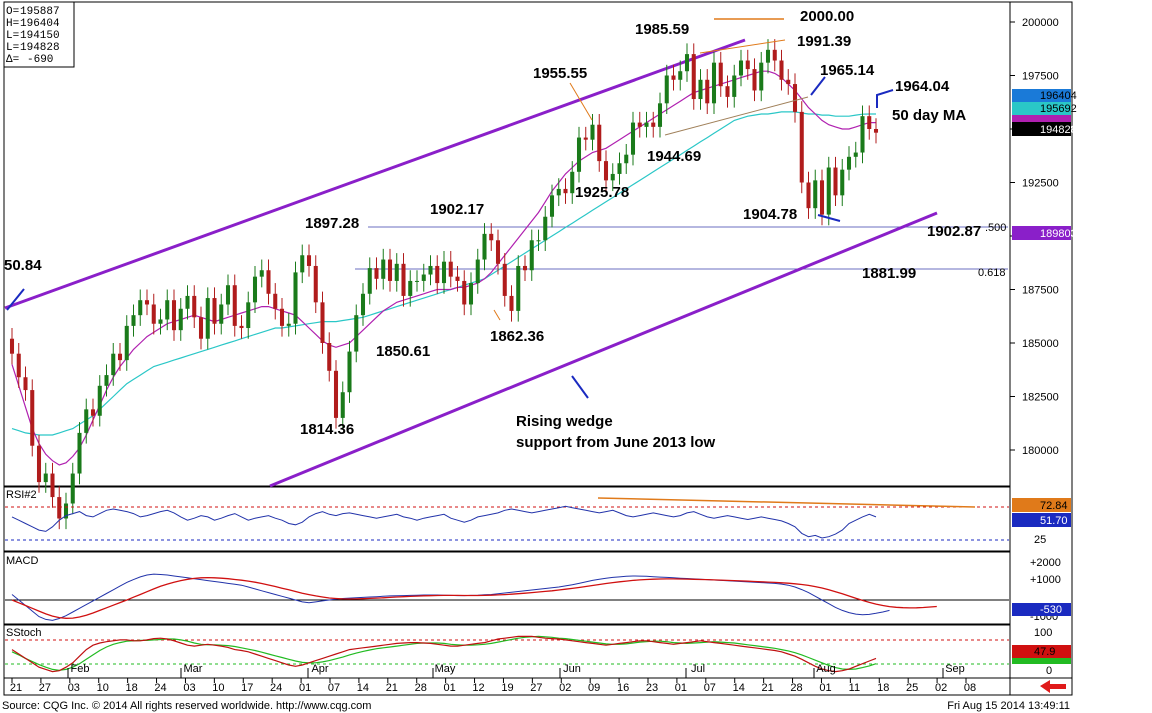 Image resolution: width=1152 pixels, height=713 pixels. What do you see at coordinates (1040, 77) in the screenshot?
I see `price-tick-label: 197500` at bounding box center [1040, 77].